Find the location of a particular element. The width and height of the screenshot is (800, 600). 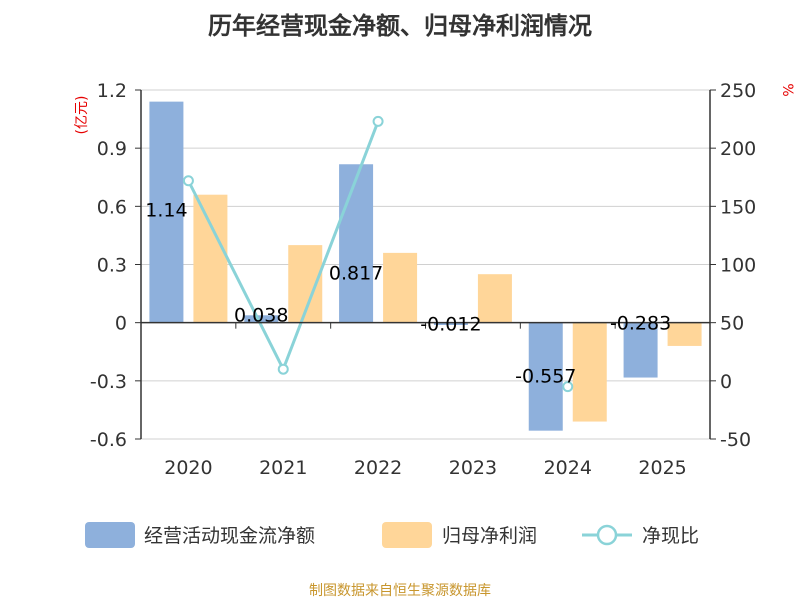

legend-label-cashflow: 经营活动现金流净额 is located at coordinates (229, 536).